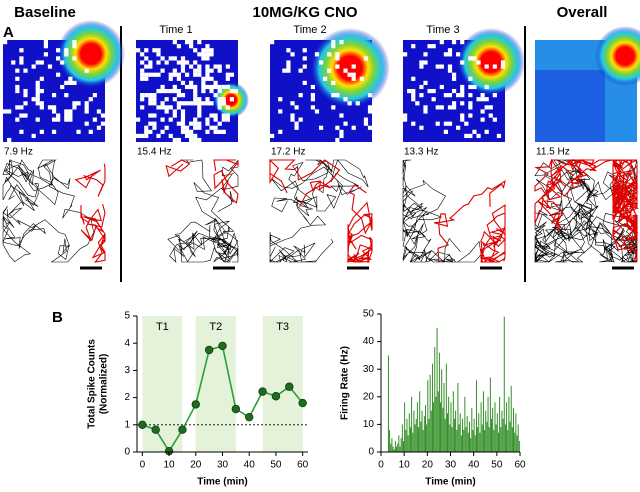 The height and width of the screenshot is (492, 640). Describe the element at coordinates (162, 384) in the screenshot. I see `region` at that location.